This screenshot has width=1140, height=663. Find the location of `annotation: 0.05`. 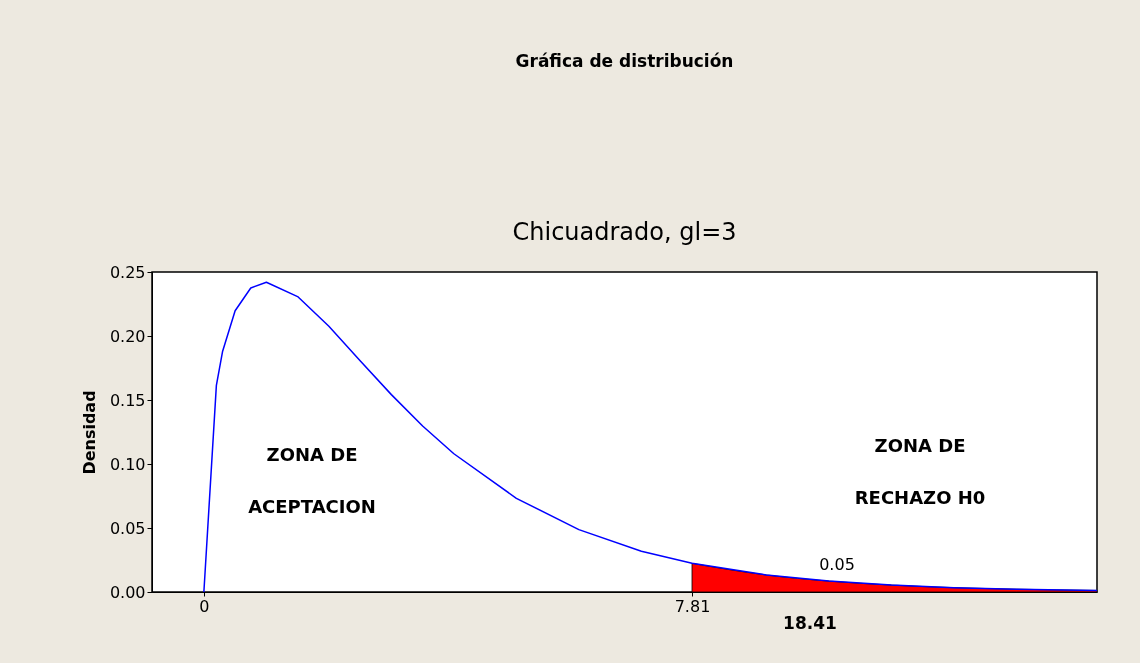

annotation: 0.05 is located at coordinates (837, 564).